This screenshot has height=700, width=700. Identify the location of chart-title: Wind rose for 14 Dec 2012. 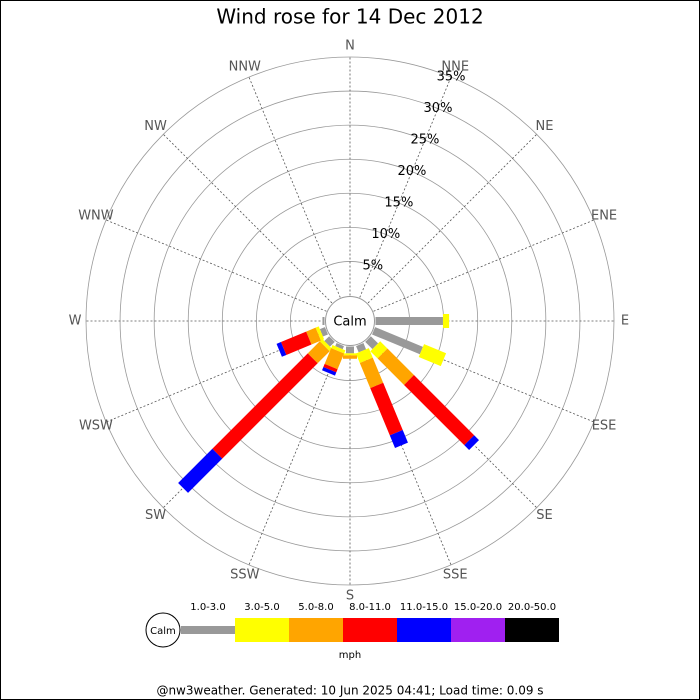
(349, 17).